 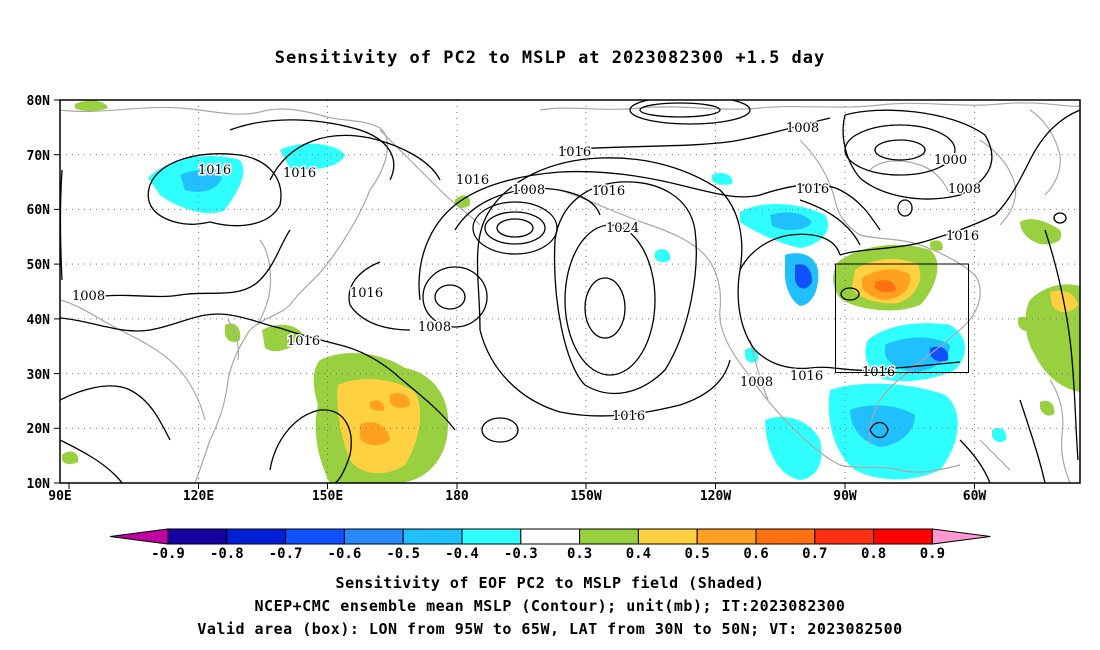 I want to click on colorbar-label: 0.6, so click(x=755, y=554).